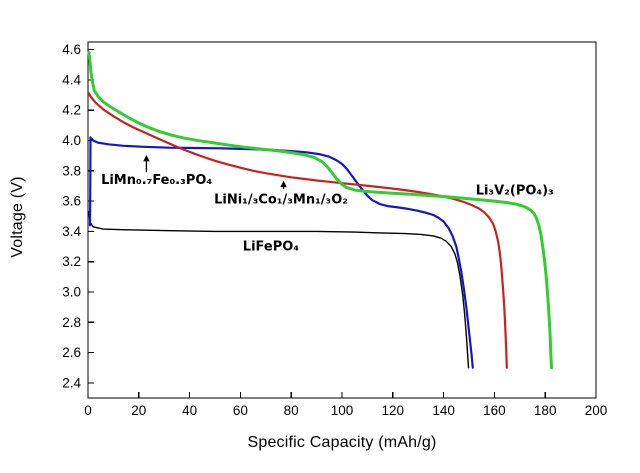 The height and width of the screenshot is (473, 640). What do you see at coordinates (71, 140) in the screenshot?
I see `y-tick-label: 4.0` at bounding box center [71, 140].